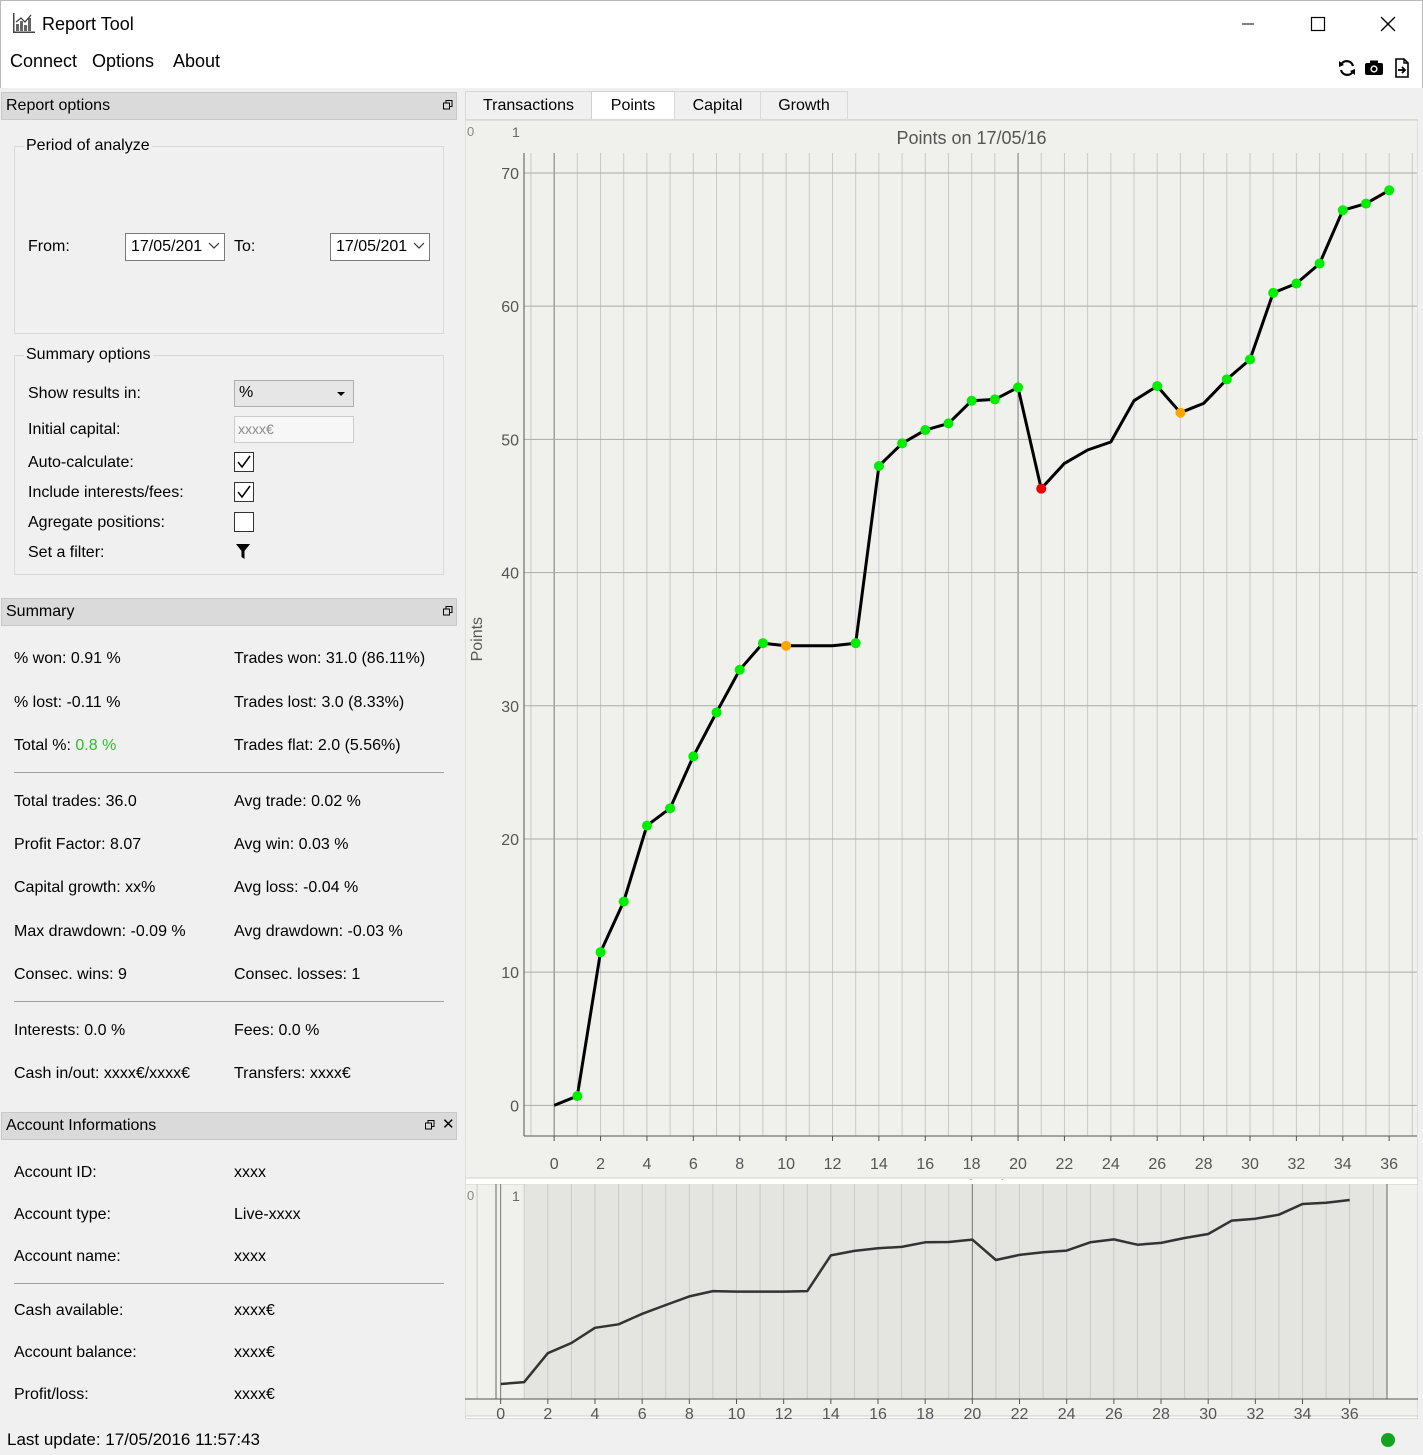 This screenshot has height=1455, width=1423. What do you see at coordinates (1343, 1164) in the screenshot?
I see `x-tick-label: 34` at bounding box center [1343, 1164].